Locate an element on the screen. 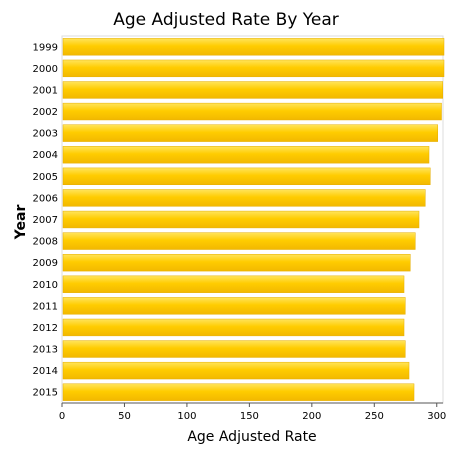 The image size is (450, 450). y-tick-label-2011: 2011 is located at coordinates (45, 306).